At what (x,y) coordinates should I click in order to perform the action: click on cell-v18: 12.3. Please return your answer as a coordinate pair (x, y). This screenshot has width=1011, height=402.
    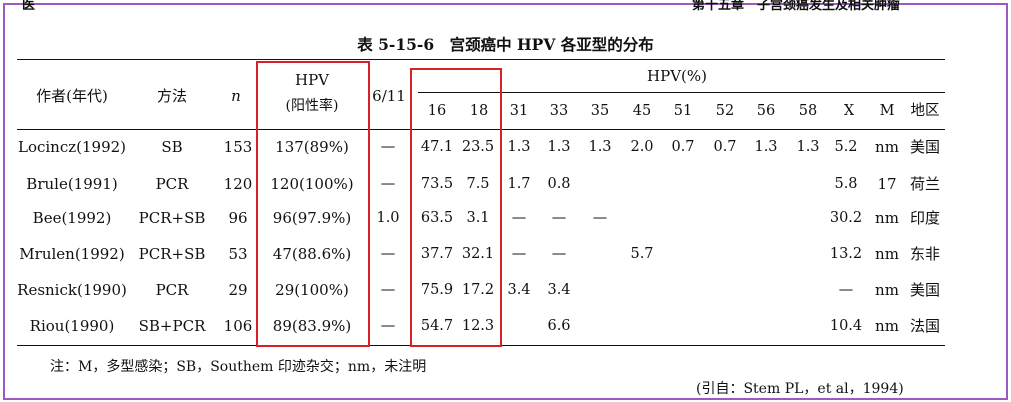
    Looking at the image, I should click on (478, 326).